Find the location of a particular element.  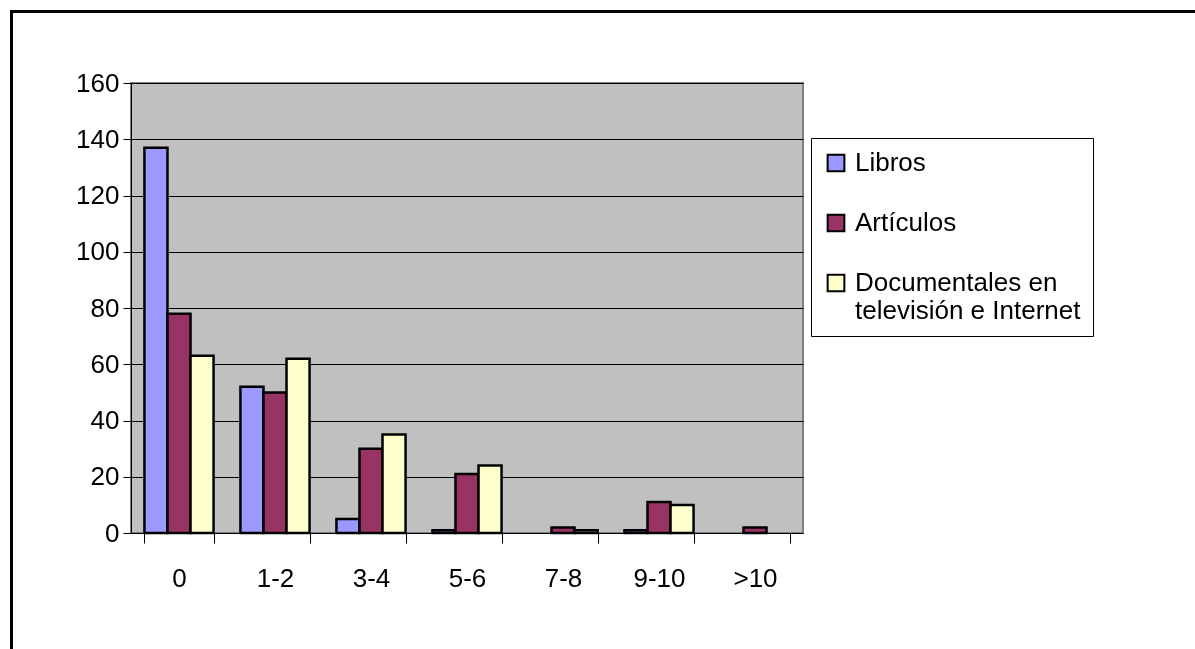

y-tick-label: 100 is located at coordinates (98, 251).